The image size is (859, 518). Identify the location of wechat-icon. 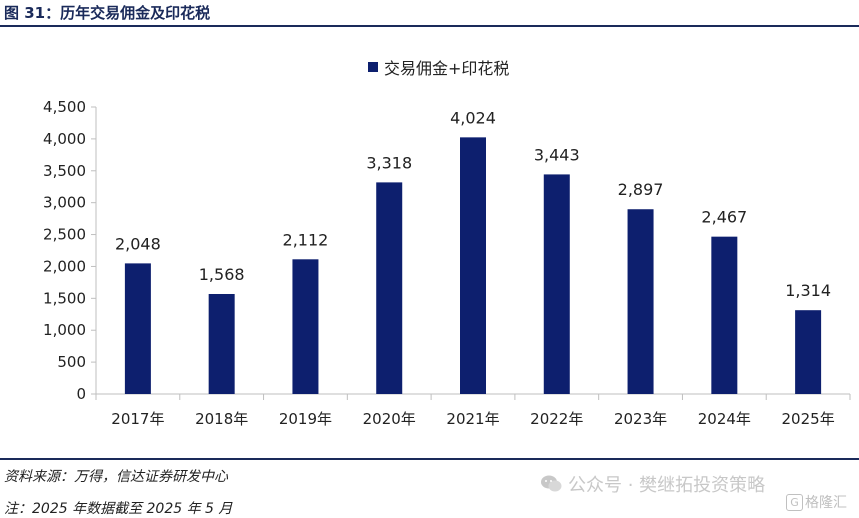
(551, 483).